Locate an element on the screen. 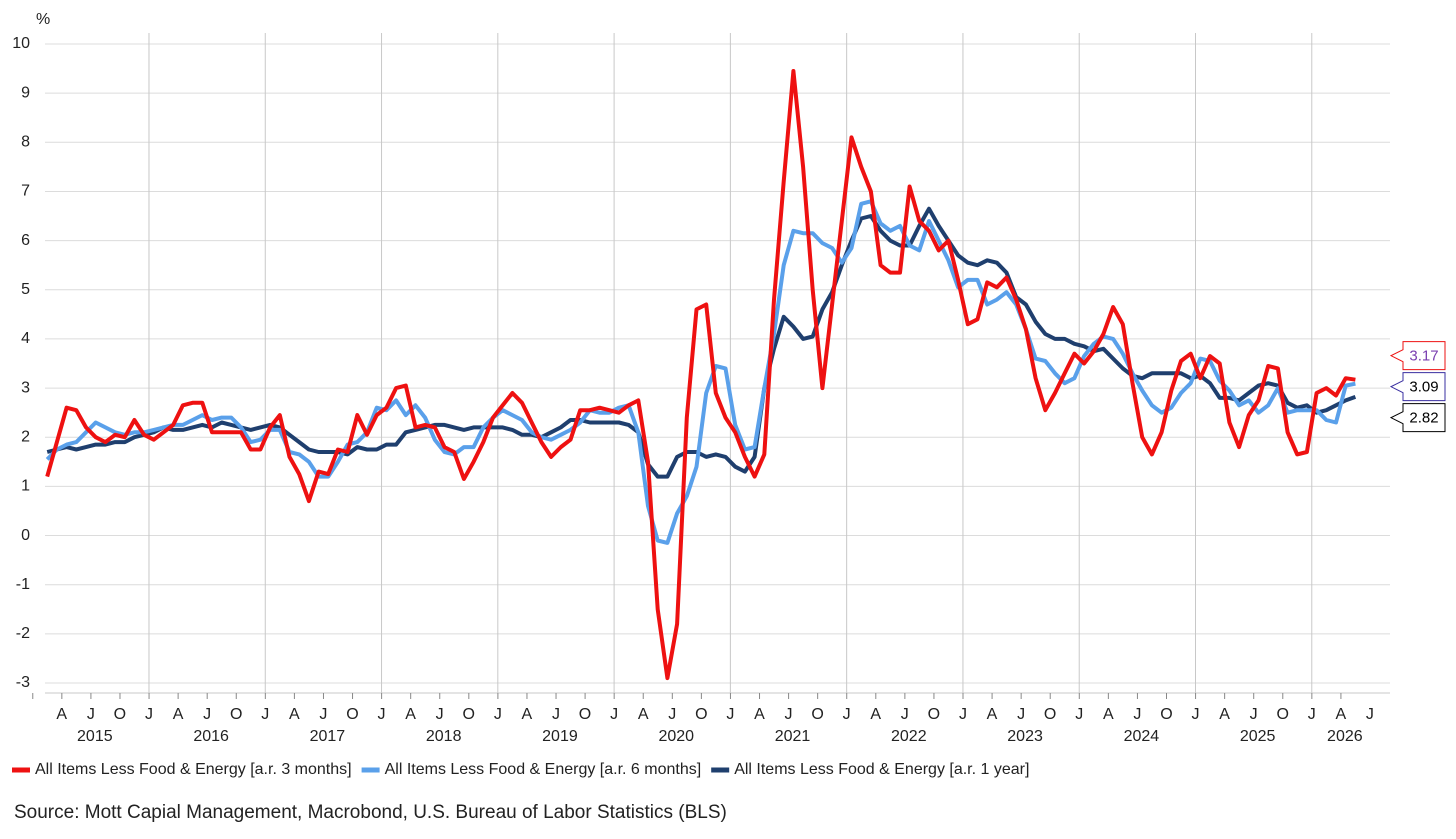 The height and width of the screenshot is (839, 1456). year-label: 2022 is located at coordinates (909, 736).